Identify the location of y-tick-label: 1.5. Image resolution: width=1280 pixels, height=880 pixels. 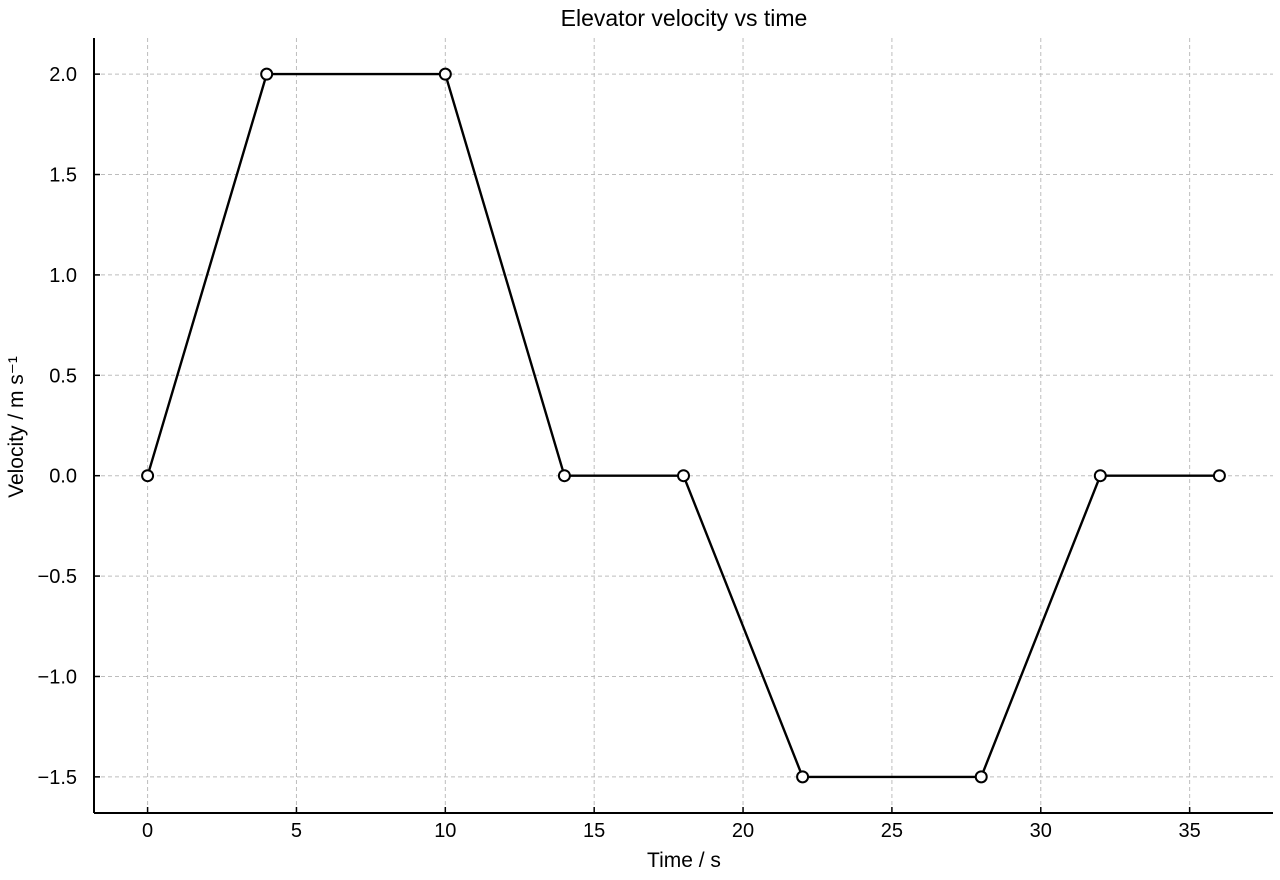
(63, 176).